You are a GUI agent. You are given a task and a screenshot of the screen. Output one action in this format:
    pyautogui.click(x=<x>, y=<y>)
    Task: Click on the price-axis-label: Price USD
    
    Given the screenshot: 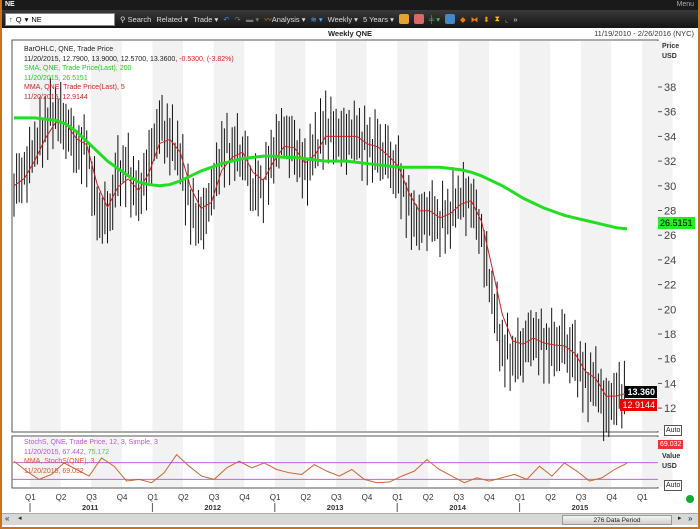 What is the action you would take?
    pyautogui.click(x=670, y=52)
    